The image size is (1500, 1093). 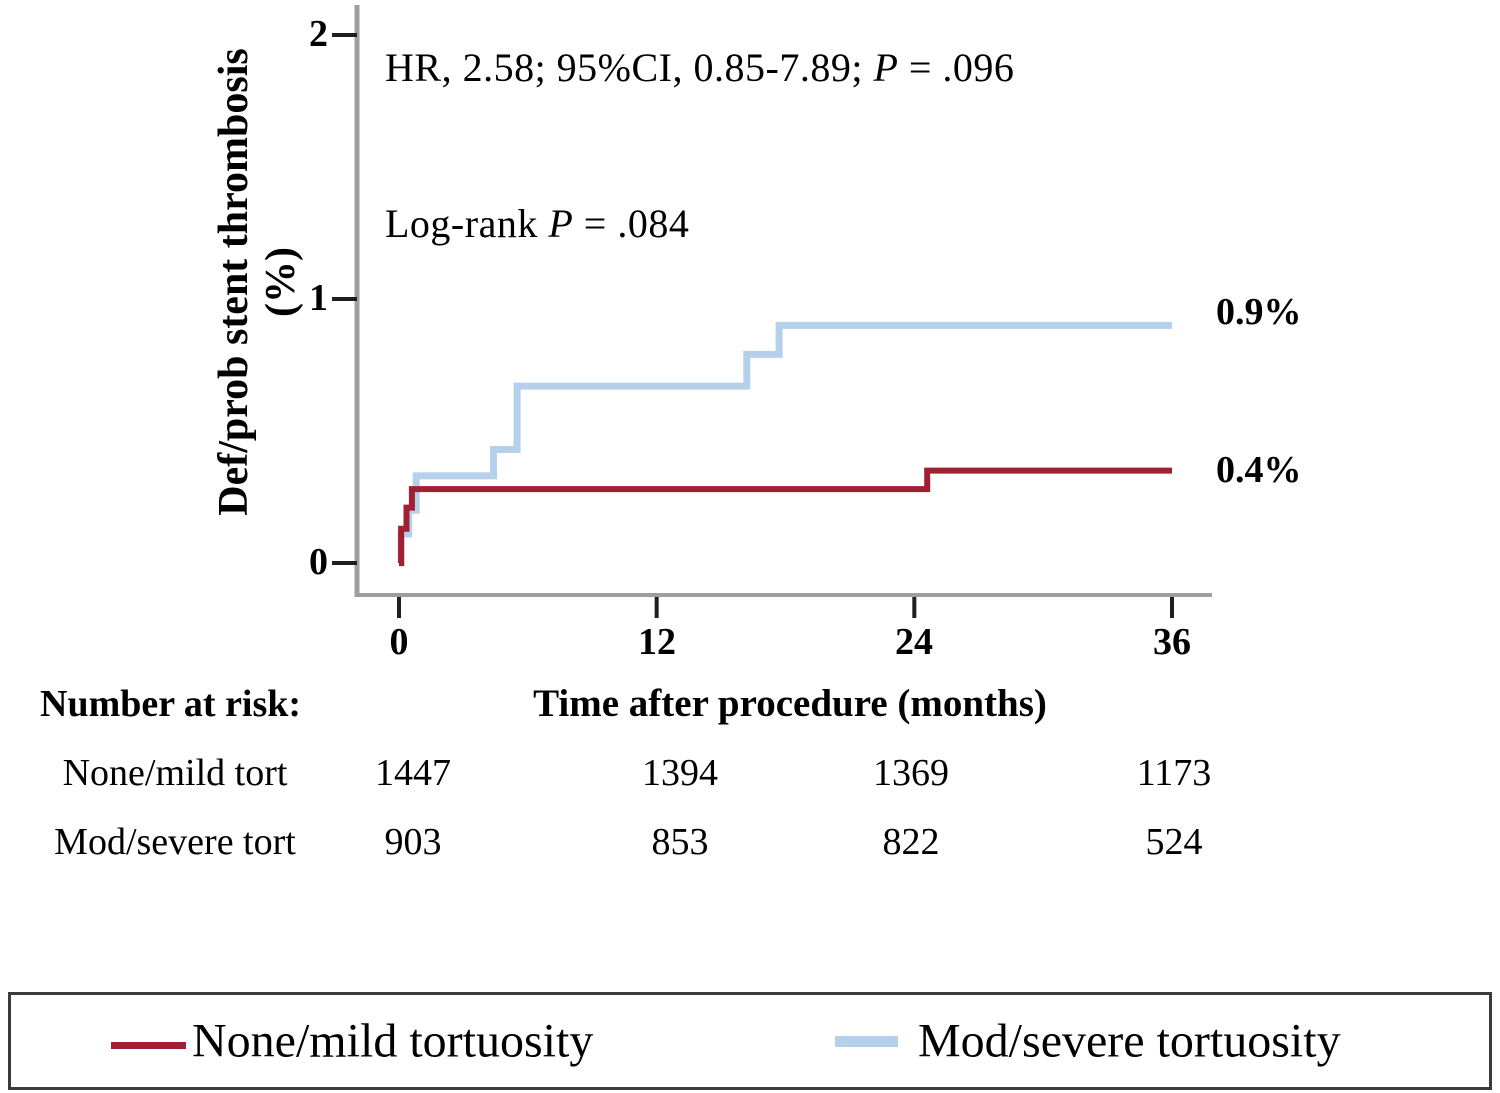 I want to click on risk-value: 822, so click(x=911, y=842).